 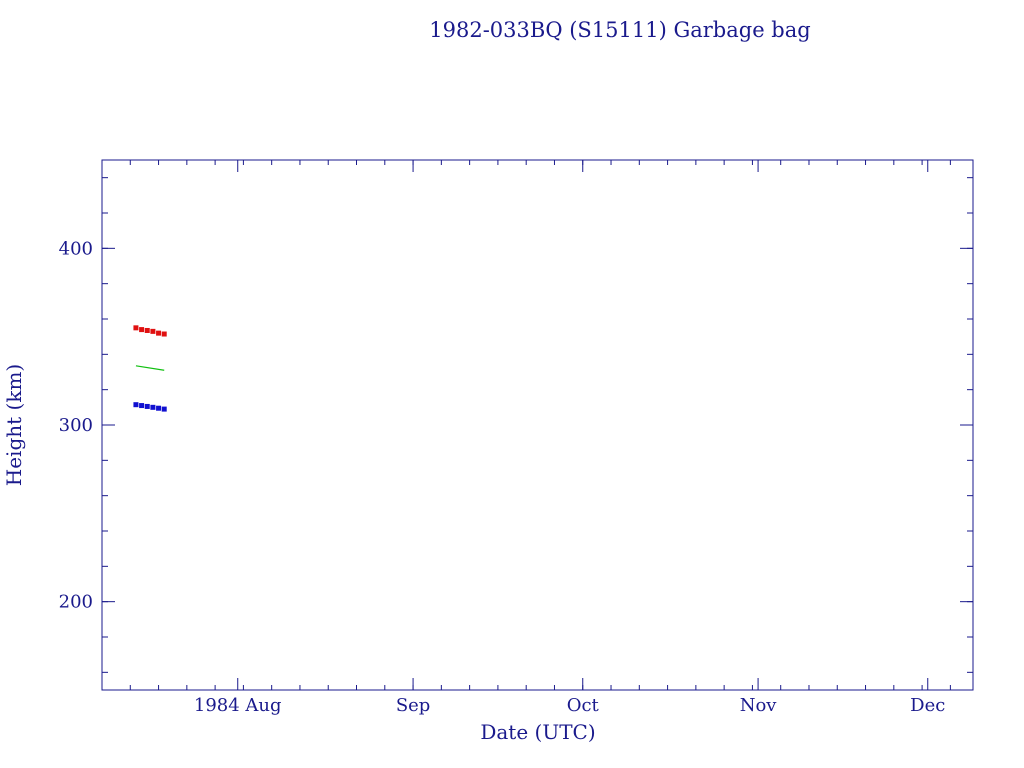 I want to click on series-layer, so click(x=150, y=368).